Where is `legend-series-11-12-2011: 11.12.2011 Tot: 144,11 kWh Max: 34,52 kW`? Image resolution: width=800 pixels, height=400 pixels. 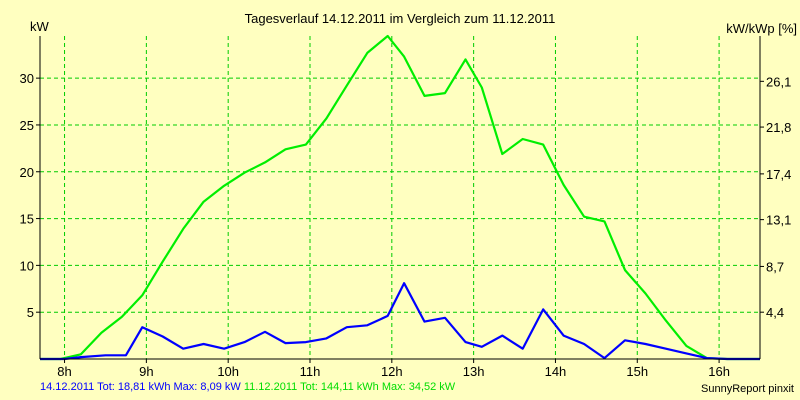 legend-series-11-12-2011: 11.12.2011 Tot: 144,11 kWh Max: 34,52 kW is located at coordinates (349, 387).